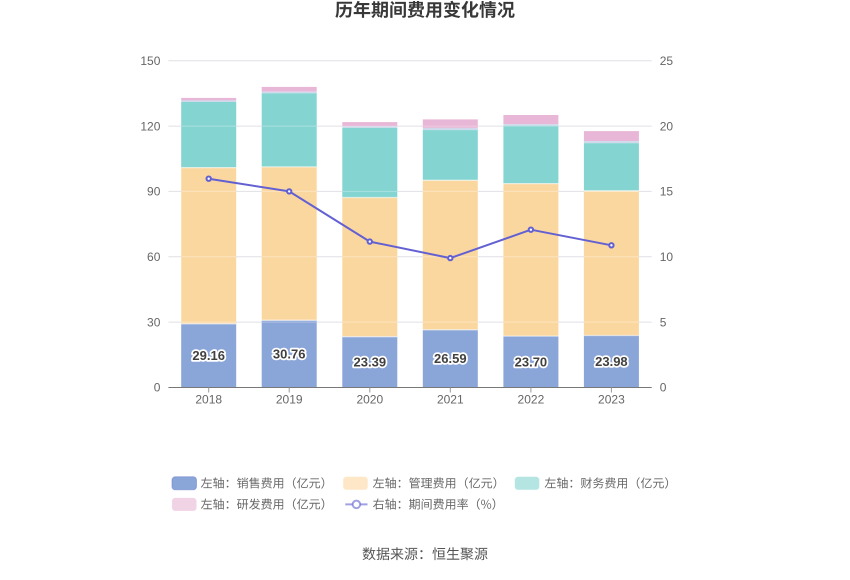 The image size is (850, 580). What do you see at coordinates (611, 361) in the screenshot?
I see `svg-text: 23.98` at bounding box center [611, 361].